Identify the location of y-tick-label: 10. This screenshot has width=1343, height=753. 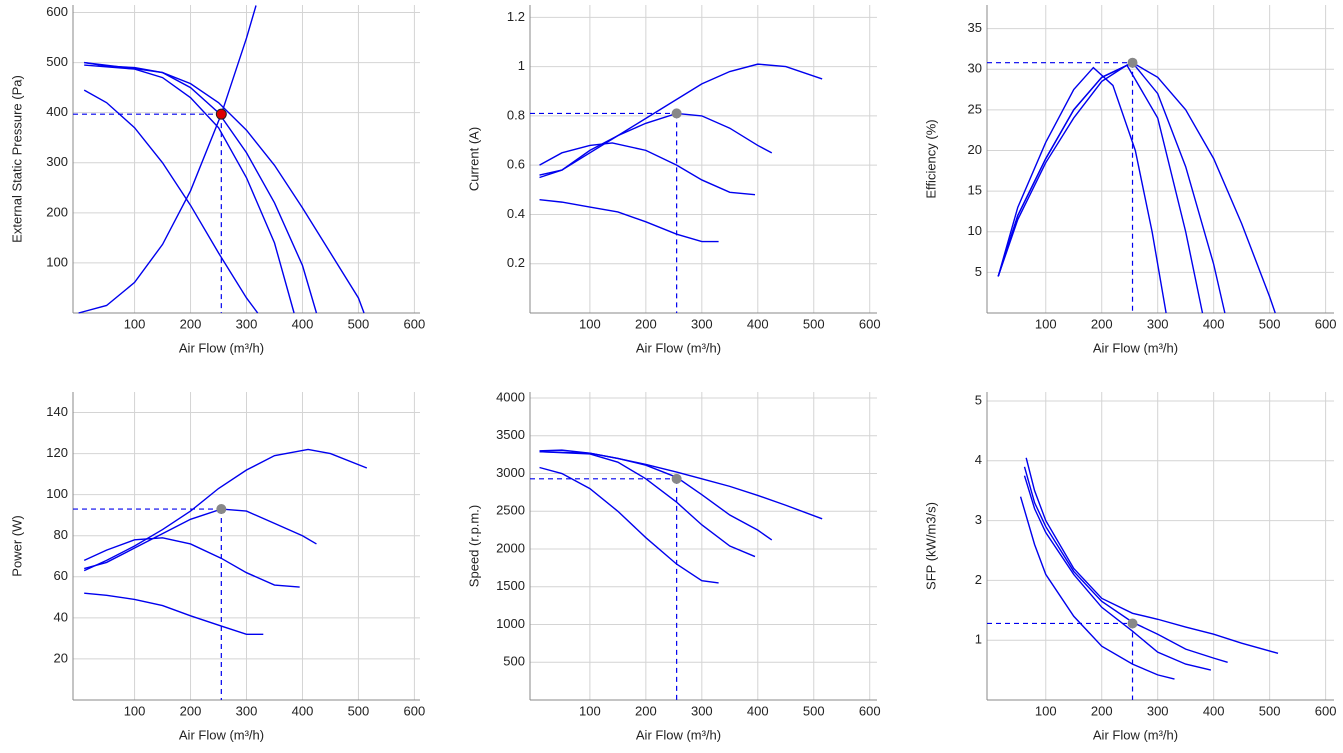
(975, 230).